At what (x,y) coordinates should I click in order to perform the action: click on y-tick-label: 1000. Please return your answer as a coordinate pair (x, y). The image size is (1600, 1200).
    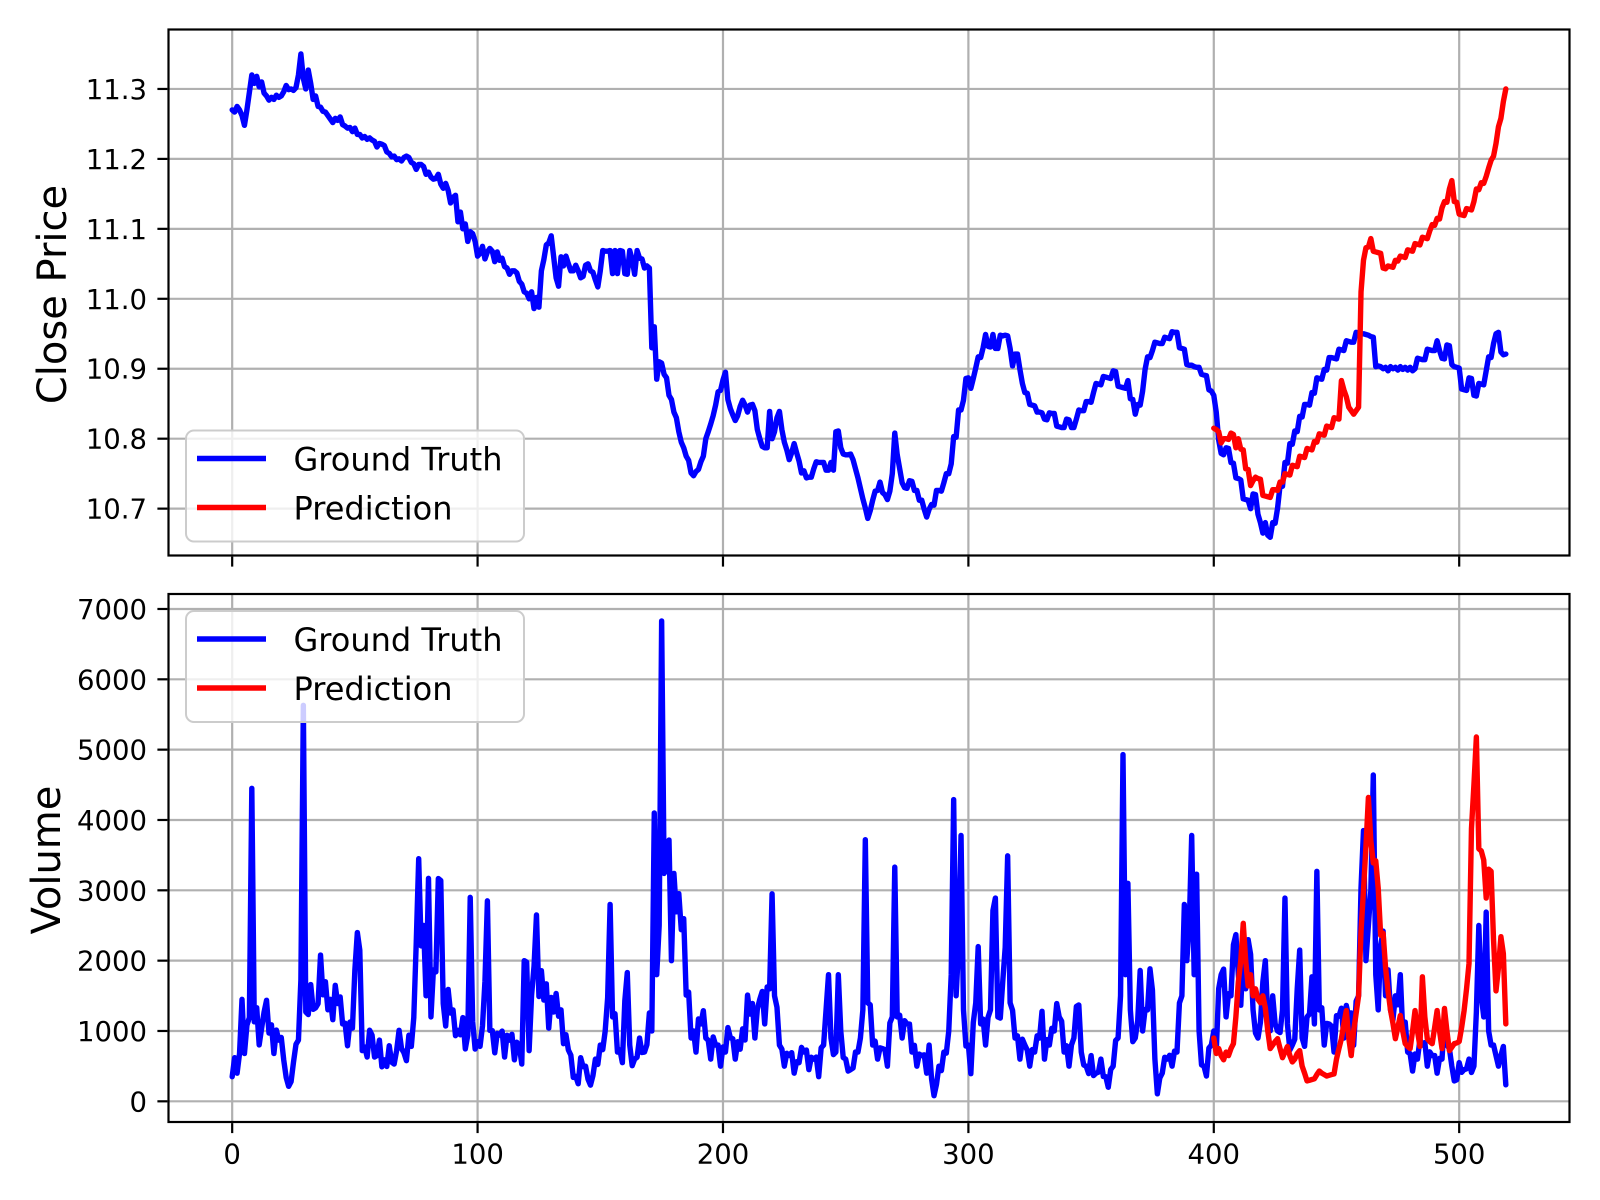
    Looking at the image, I should click on (112, 1032).